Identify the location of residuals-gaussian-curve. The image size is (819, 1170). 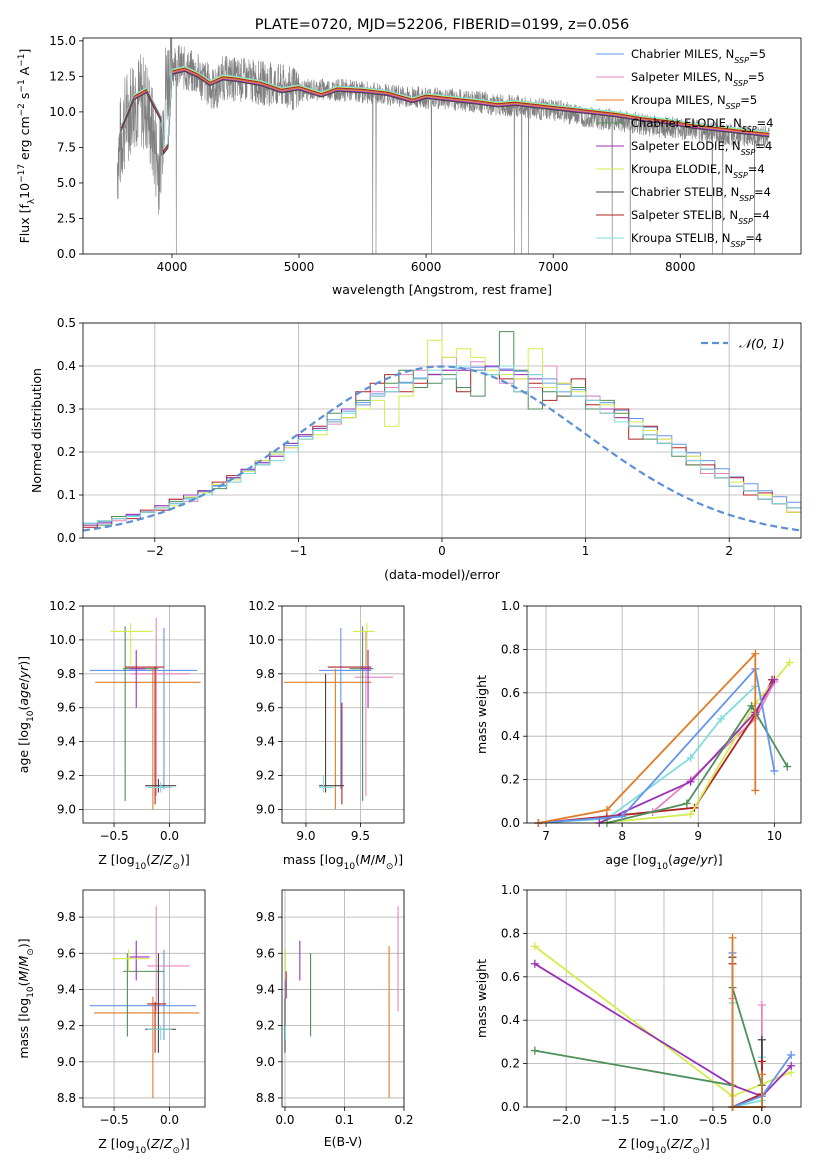
(442, 448).